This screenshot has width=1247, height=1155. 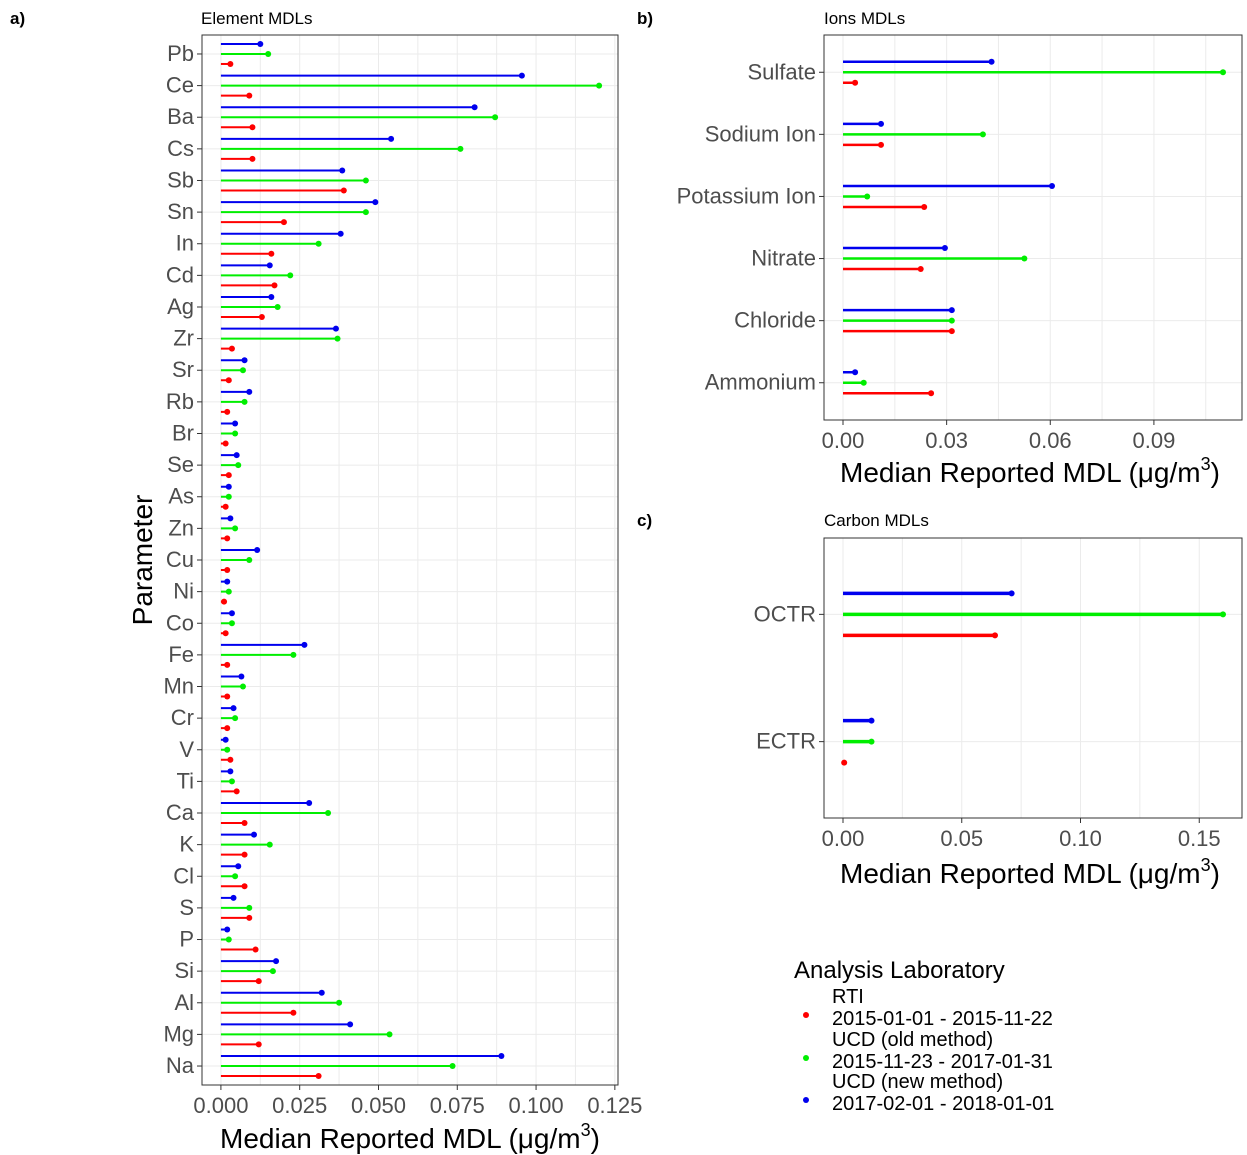 I want to click on legend-label-name: UCD (old method), so click(x=912, y=1040).